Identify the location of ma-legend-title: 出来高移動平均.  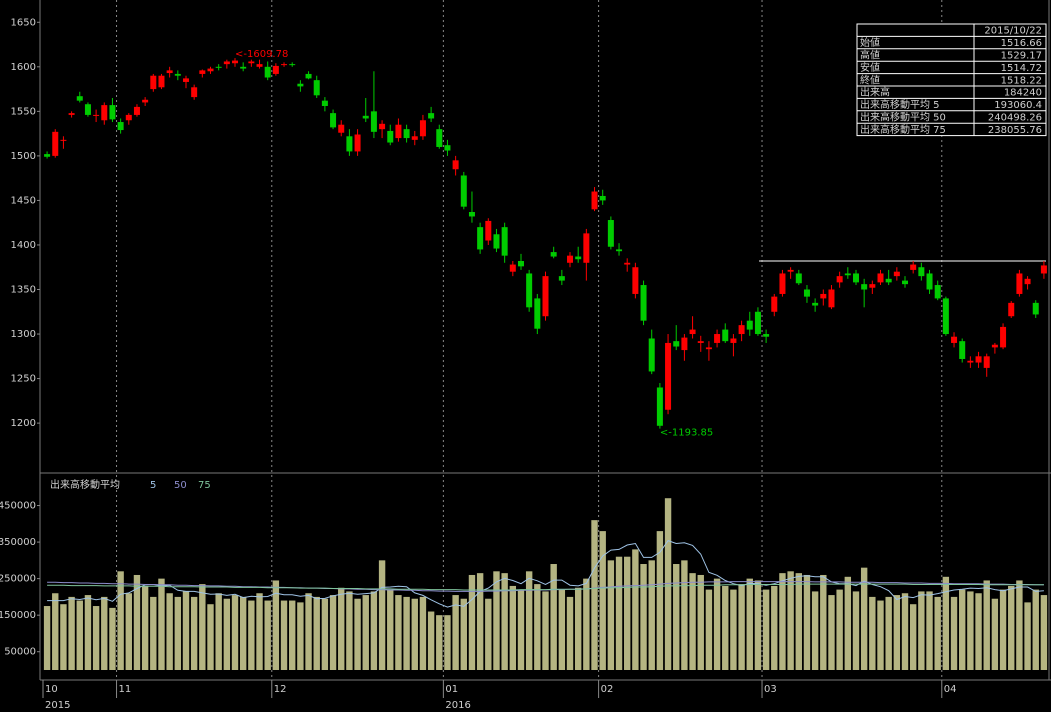
(85, 484).